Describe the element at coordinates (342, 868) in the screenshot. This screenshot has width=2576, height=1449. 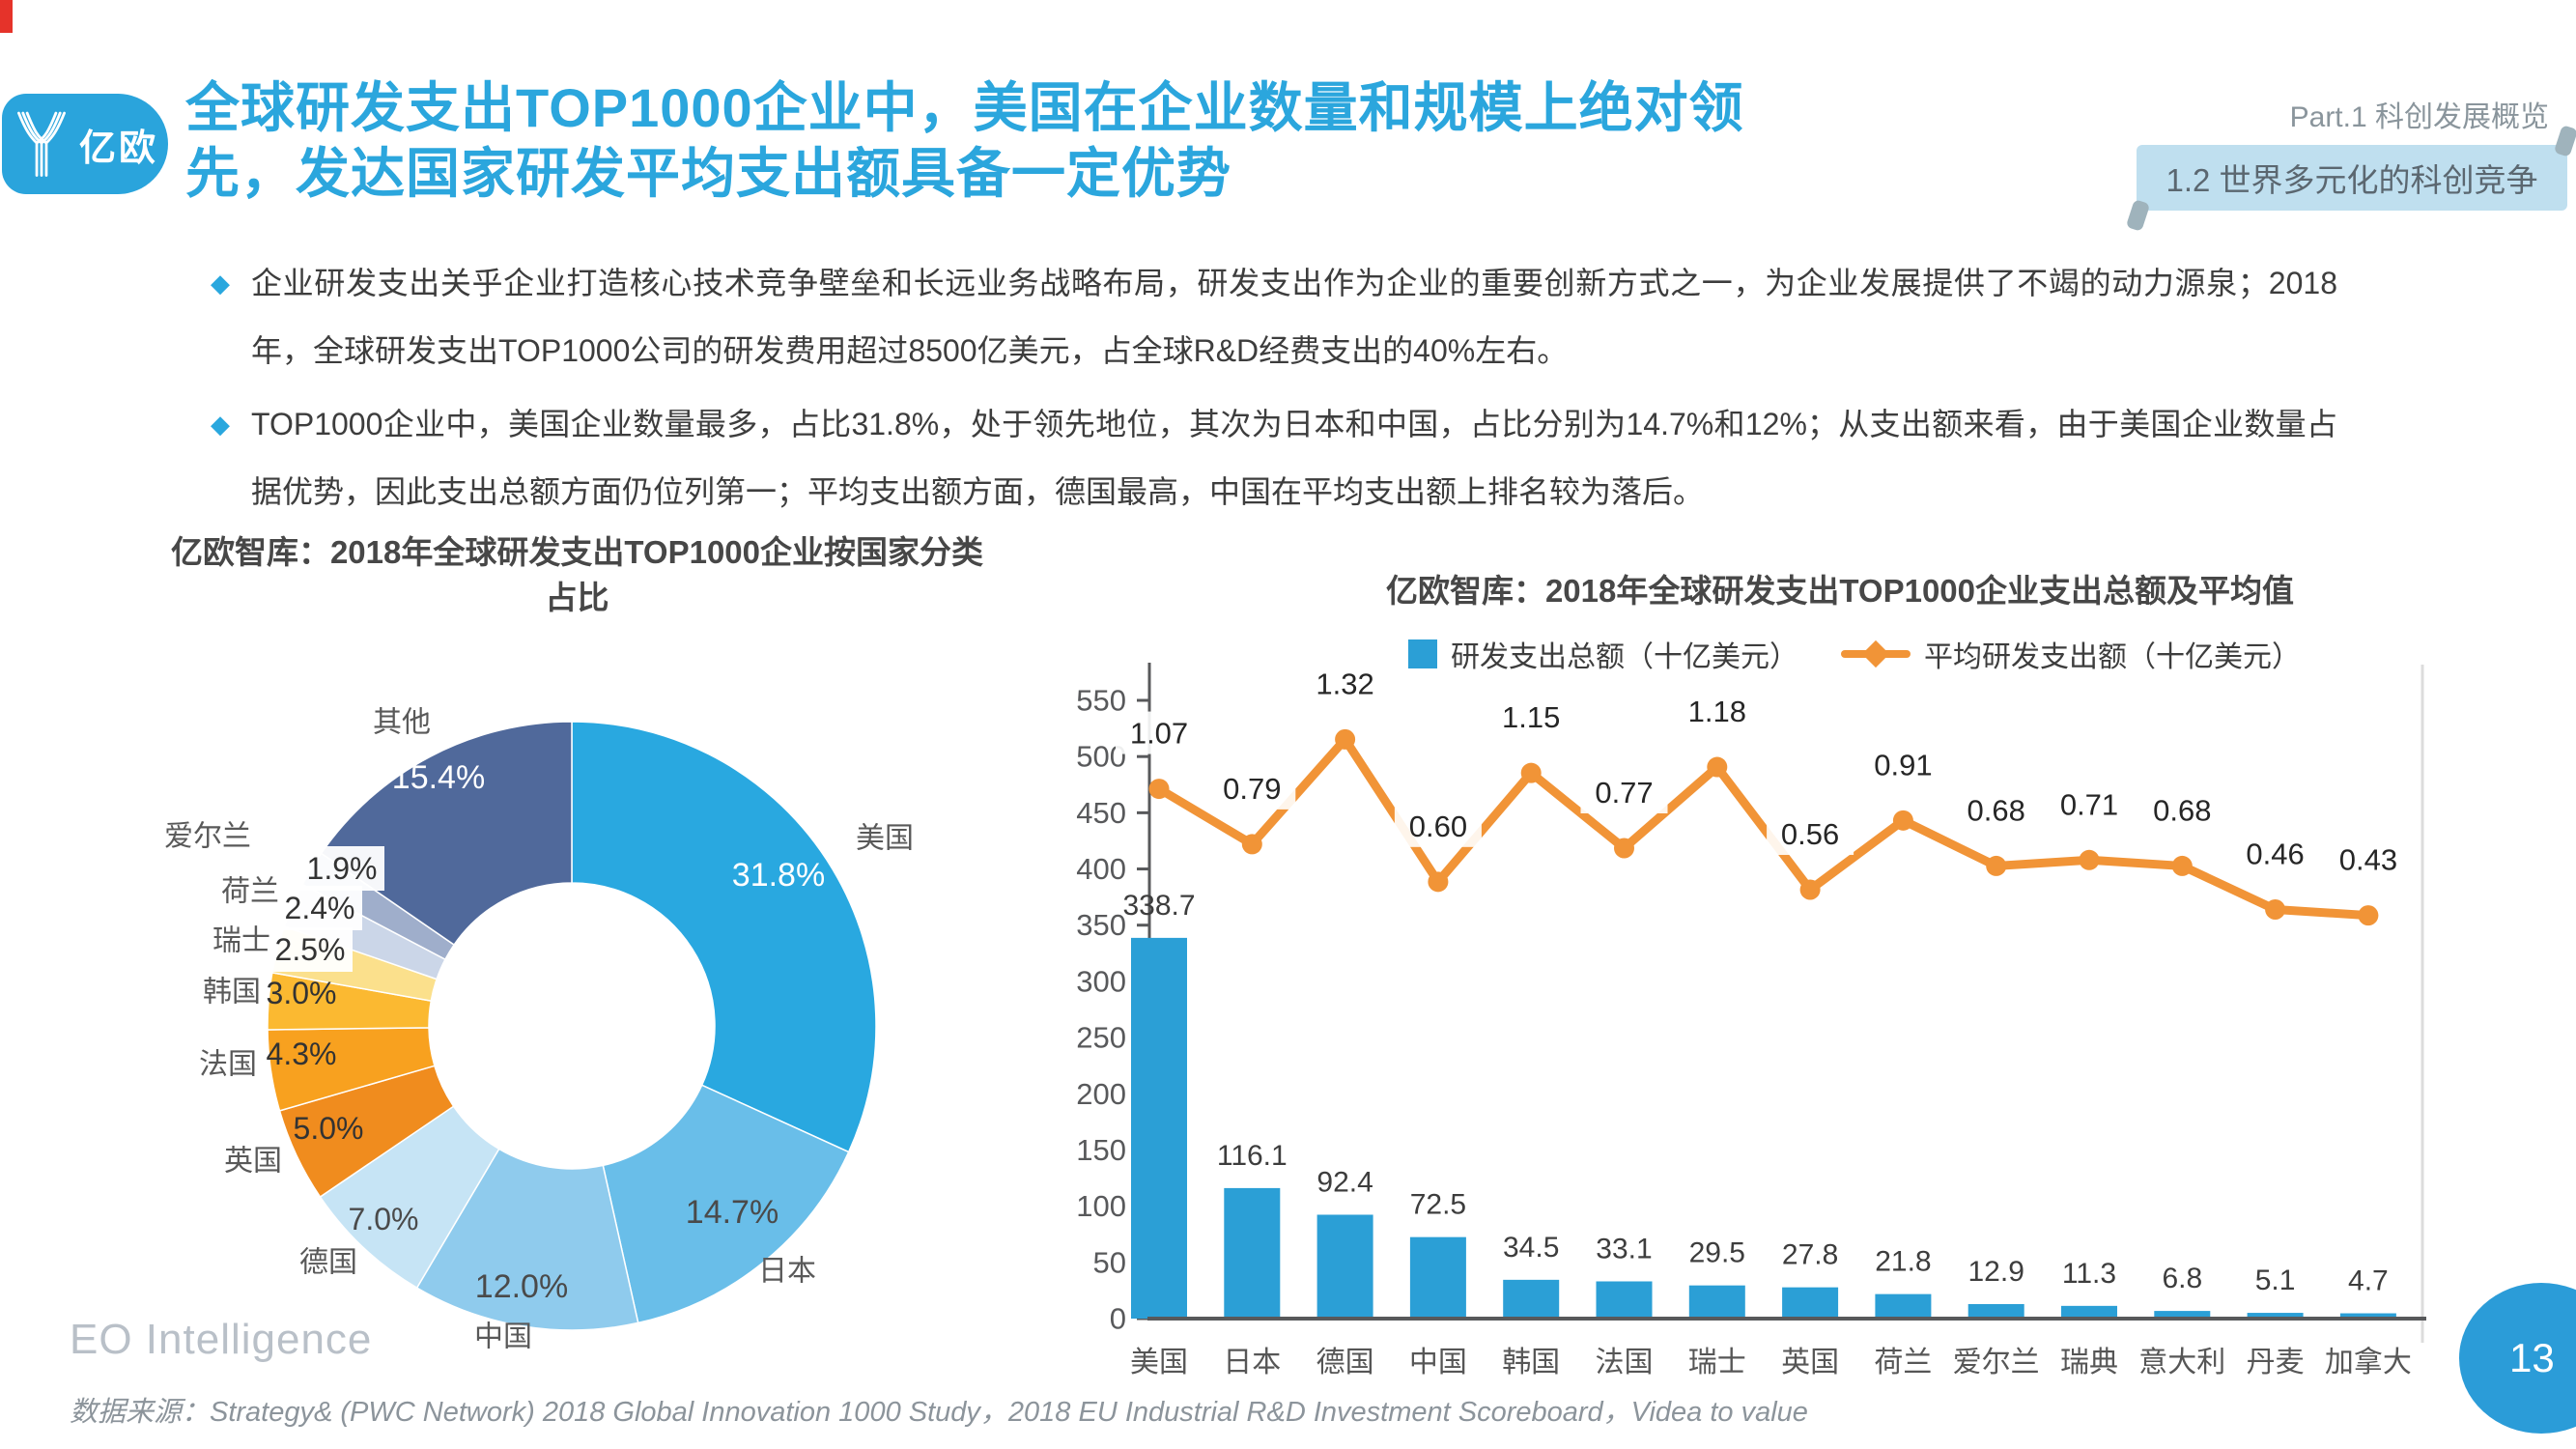
I see `donut-pct-label-9: 1.9%` at that location.